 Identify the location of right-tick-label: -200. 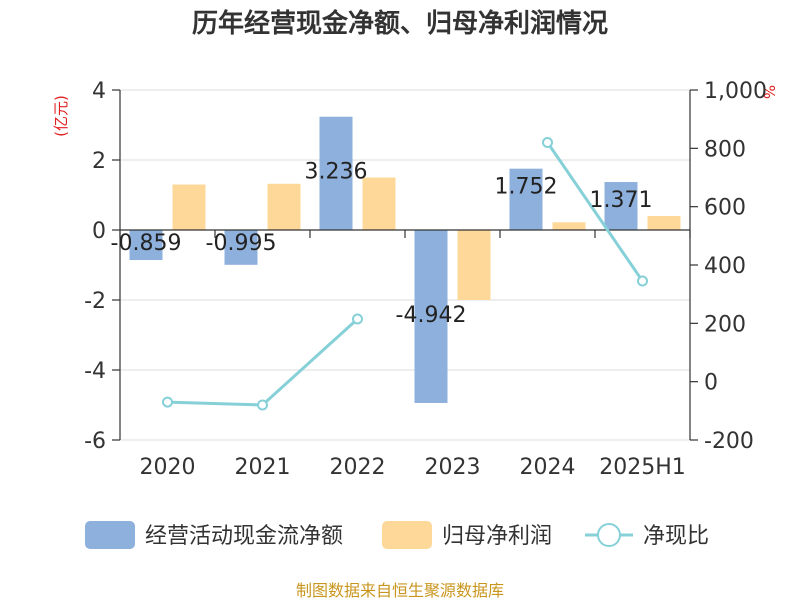
(729, 441).